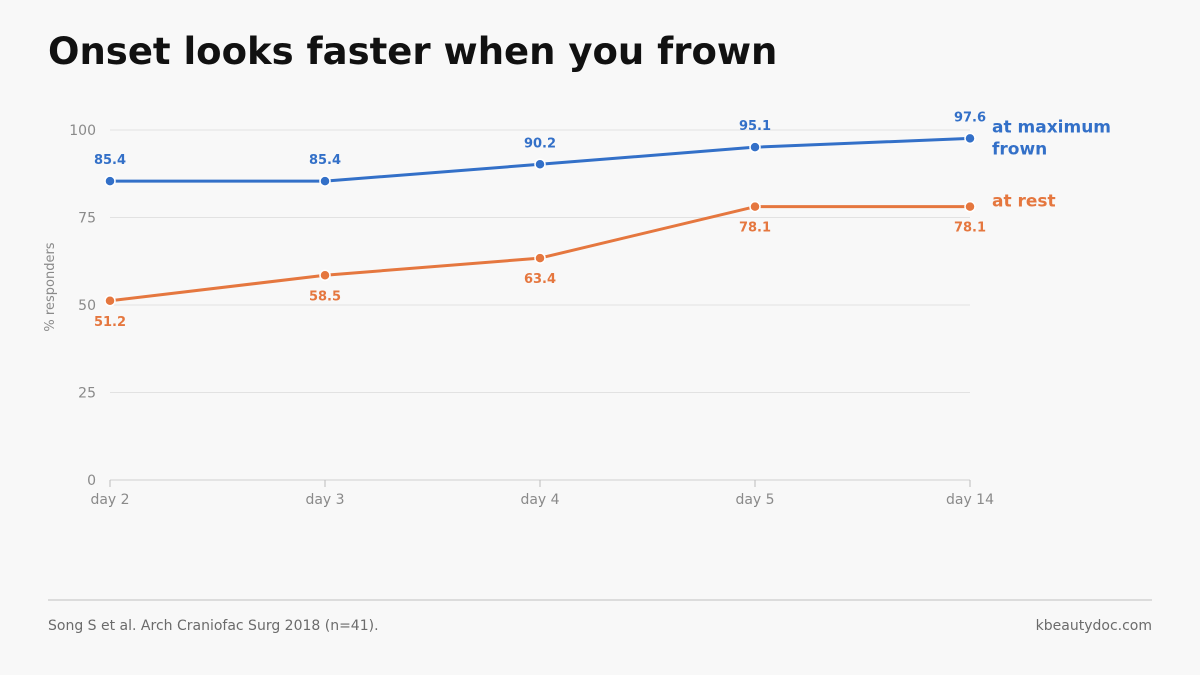 The width and height of the screenshot is (1200, 675). Describe the element at coordinates (82, 131) in the screenshot. I see `y-tick-label: 100` at that location.